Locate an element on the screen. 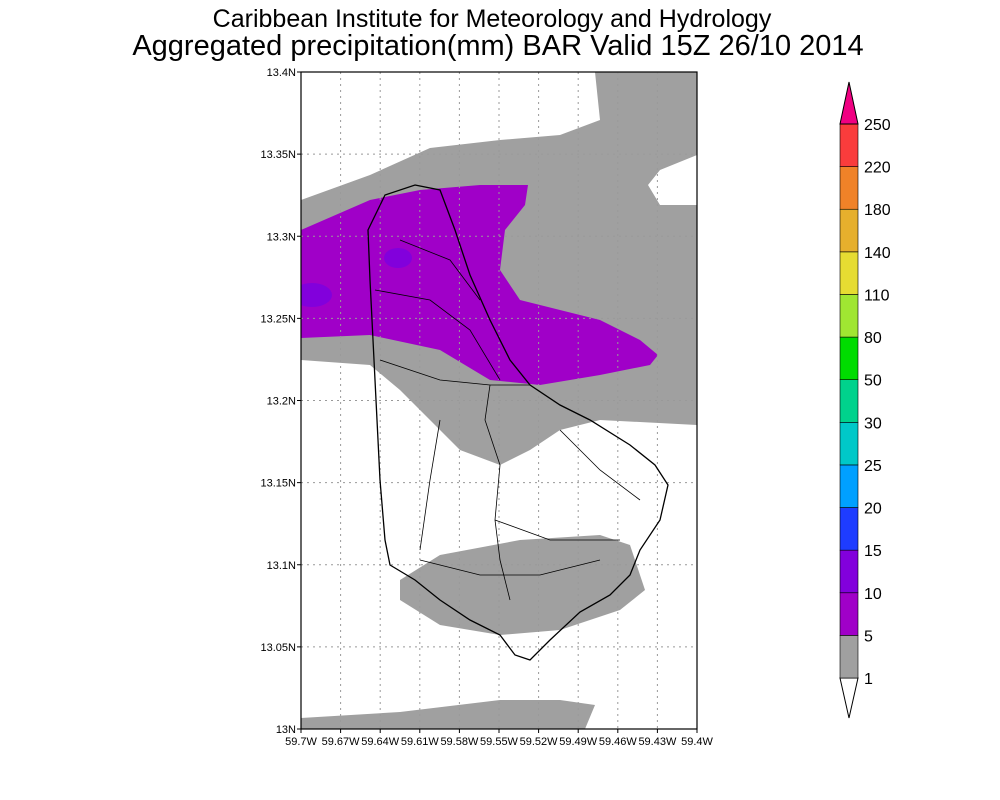  colorbar-label: 140 is located at coordinates (877, 253).